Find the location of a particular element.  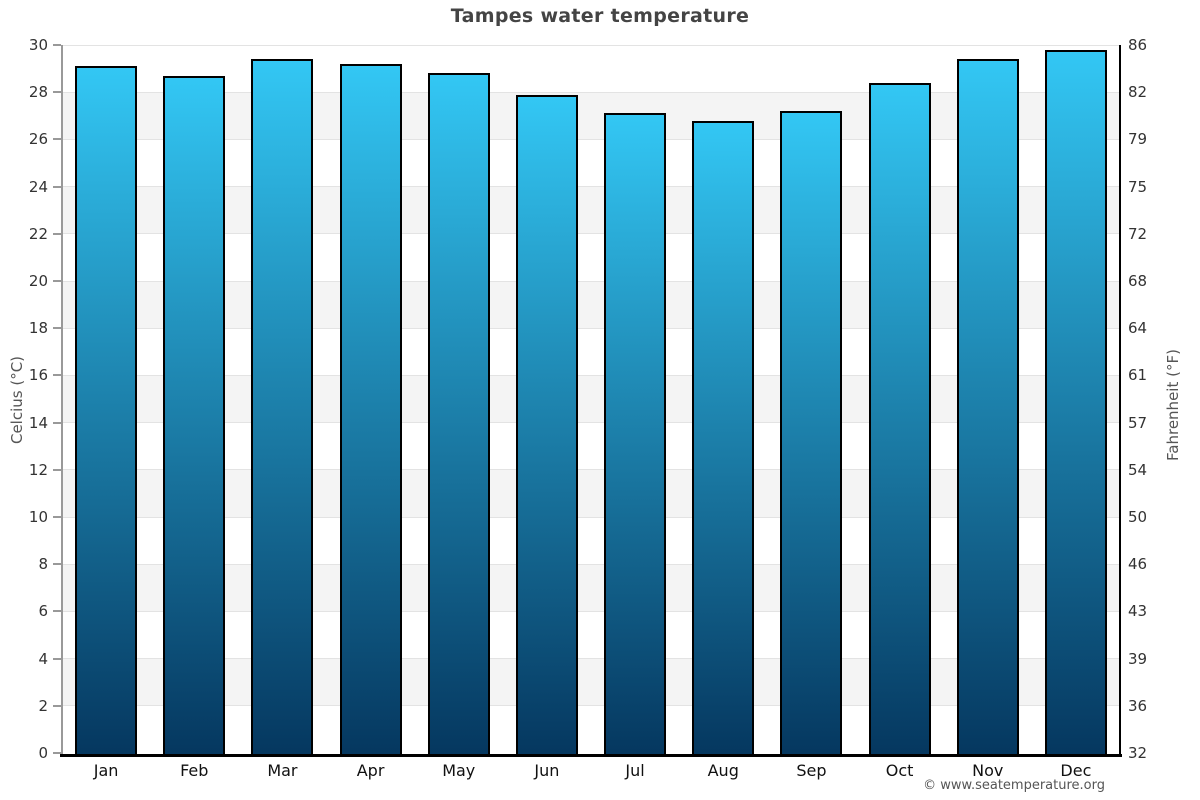

fahrenheit-tick-label: 61 is located at coordinates (1138, 375).